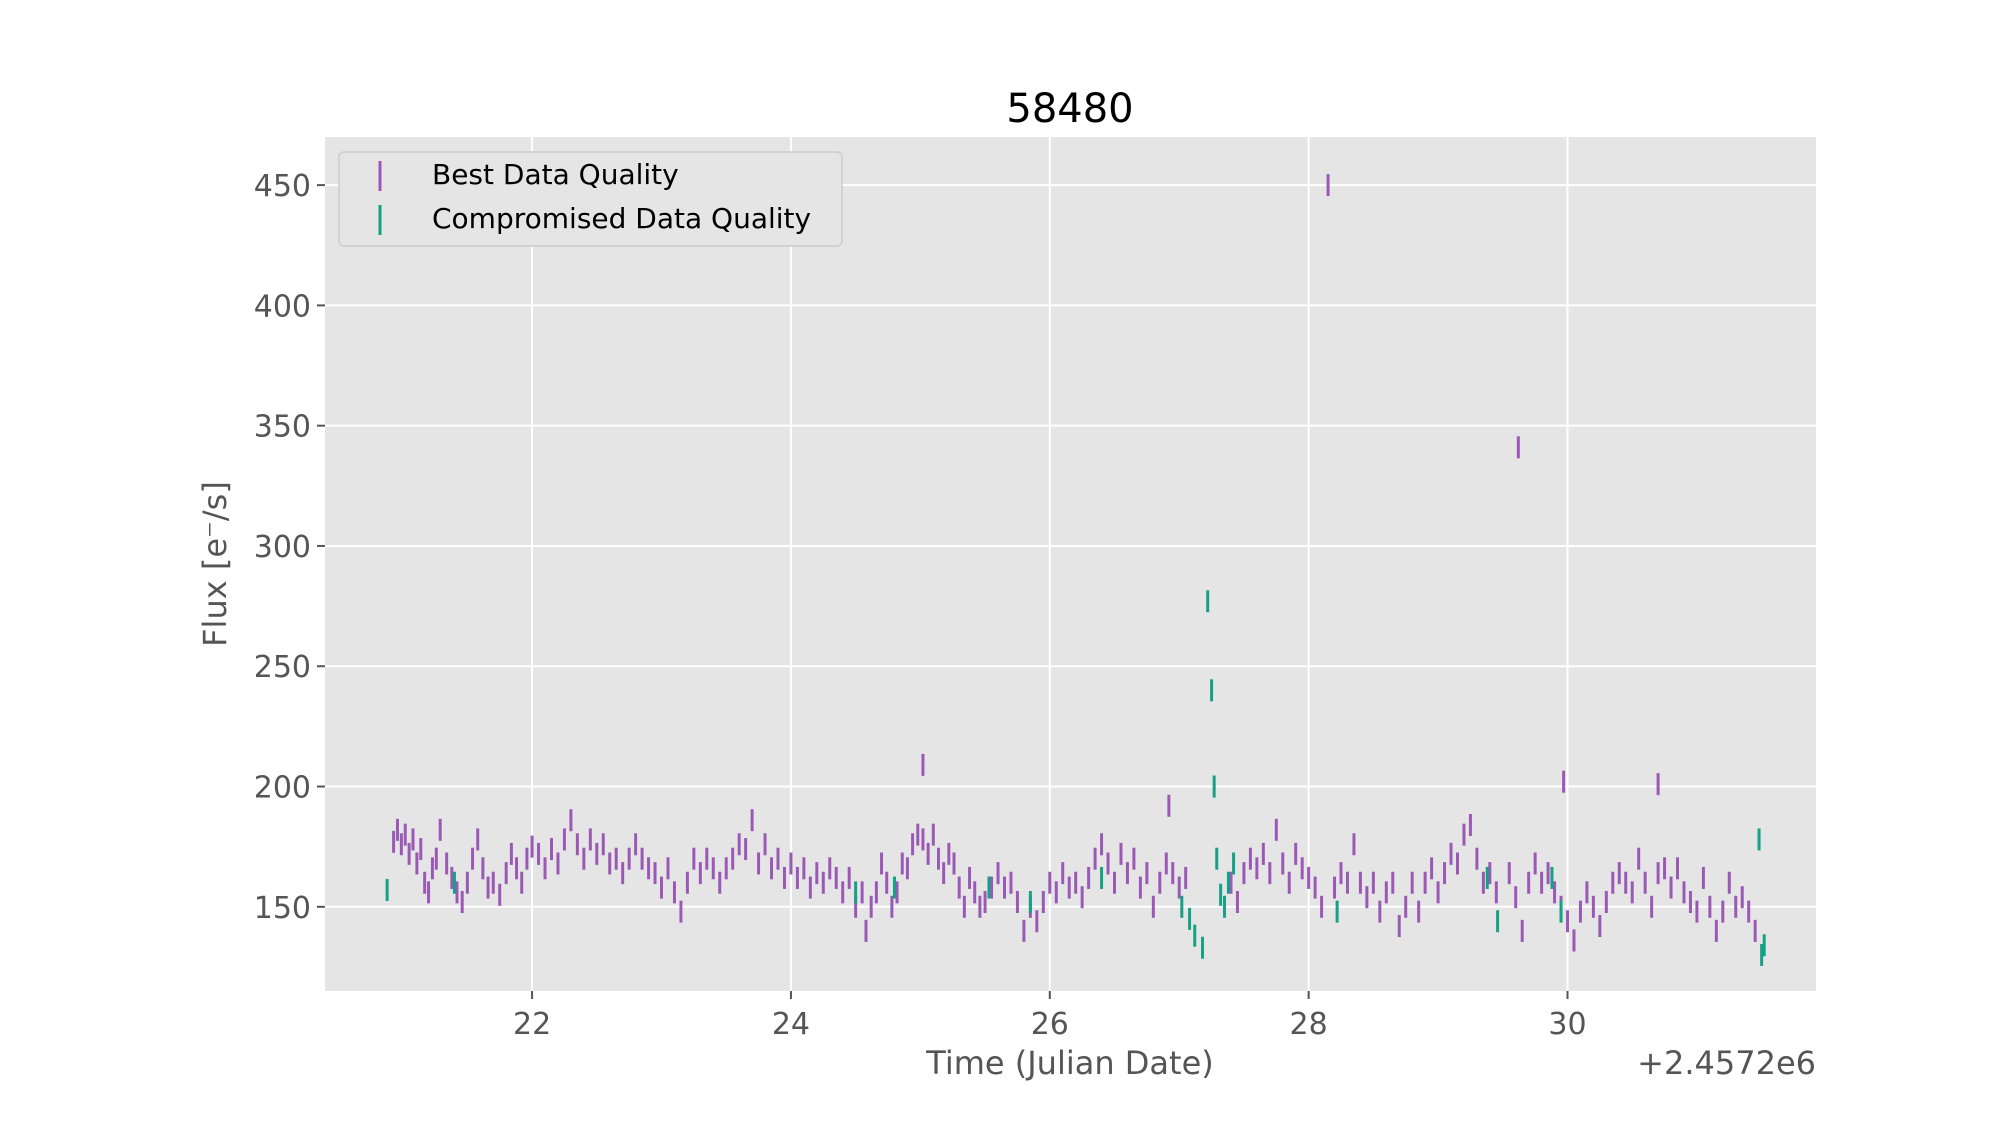 The image size is (1999, 1125). What do you see at coordinates (282, 788) in the screenshot?
I see `y-tick-label: 200` at bounding box center [282, 788].